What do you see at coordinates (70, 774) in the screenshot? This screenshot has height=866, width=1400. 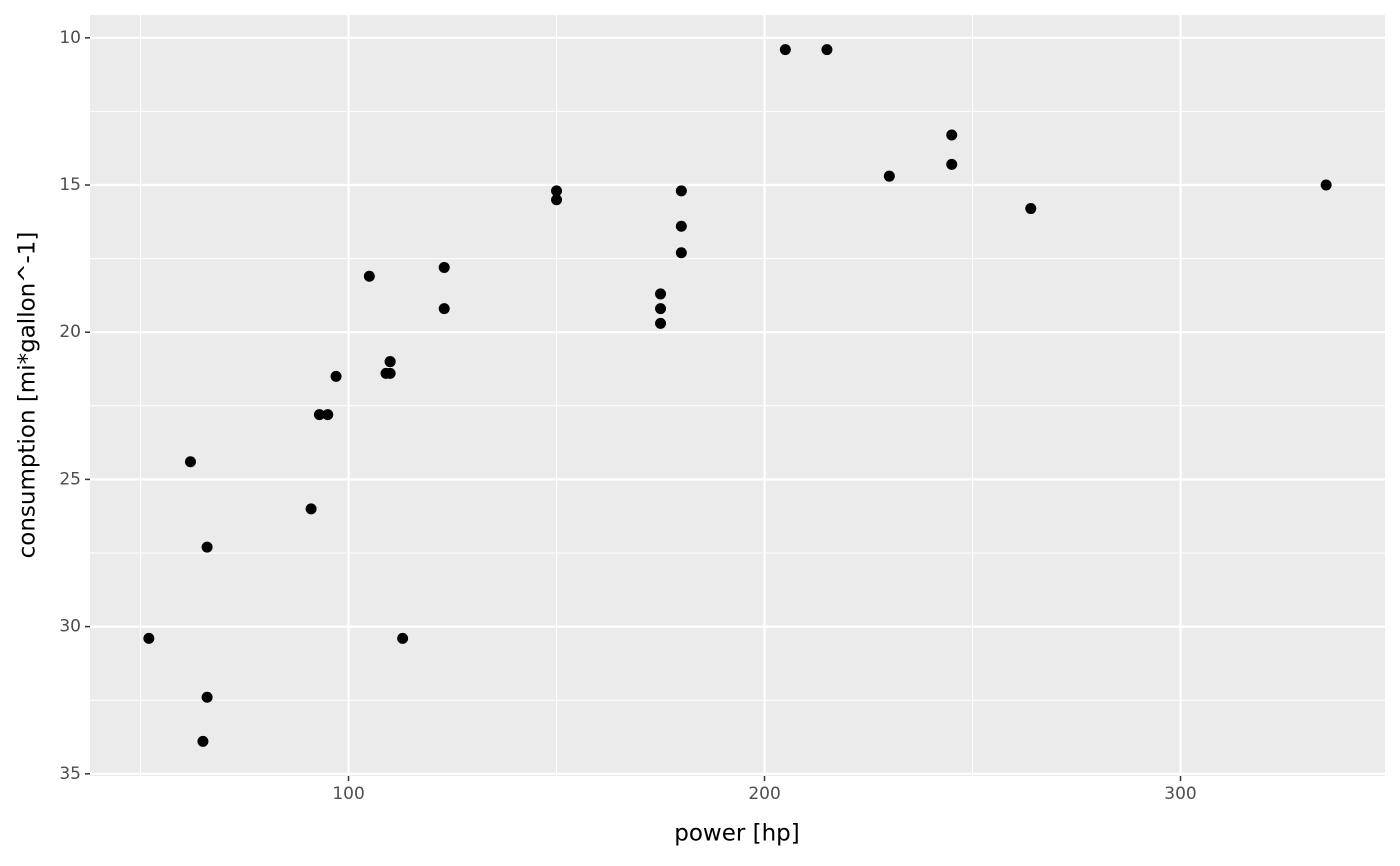 I see `y-tick-label: 35` at bounding box center [70, 774].